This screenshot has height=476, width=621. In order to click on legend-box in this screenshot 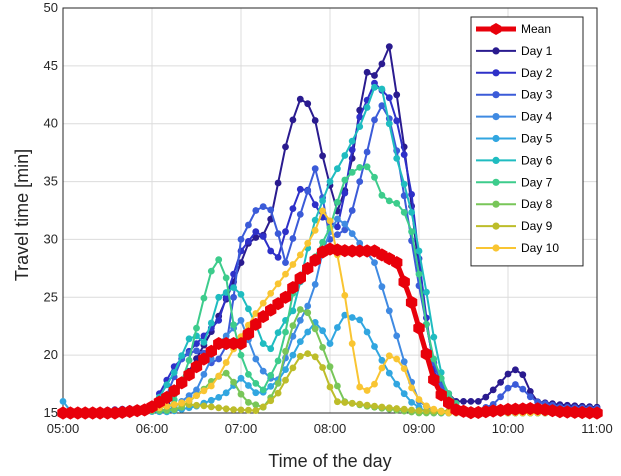, I will do `click(527, 141)`.